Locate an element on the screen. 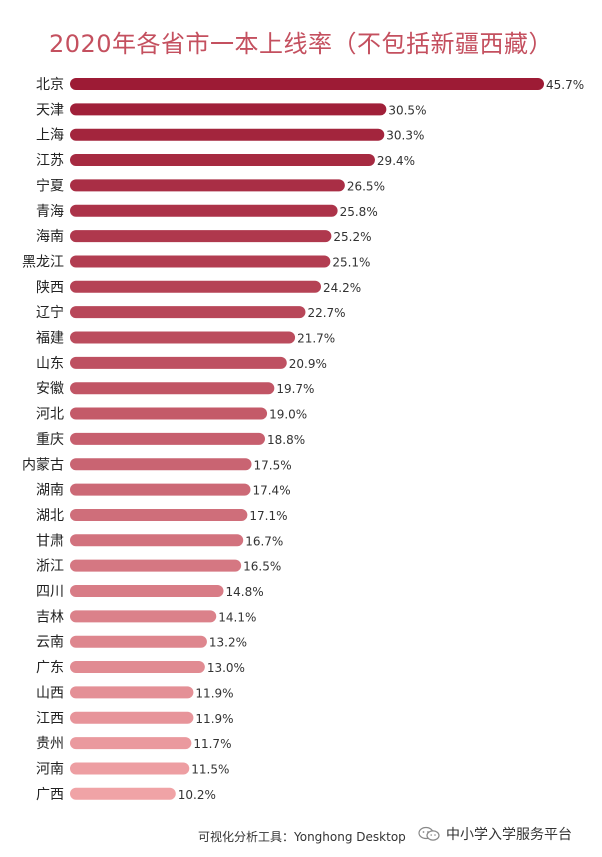 The width and height of the screenshot is (602, 857). category-label: 陕西 is located at coordinates (50, 288).